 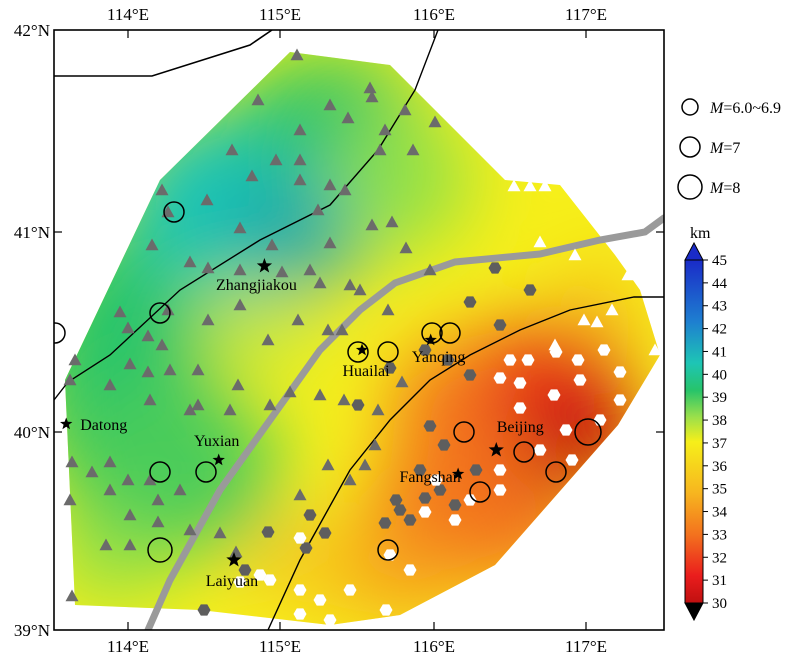 What do you see at coordinates (264, 265) in the screenshot?
I see `city-star-zhangjiakou` at bounding box center [264, 265].